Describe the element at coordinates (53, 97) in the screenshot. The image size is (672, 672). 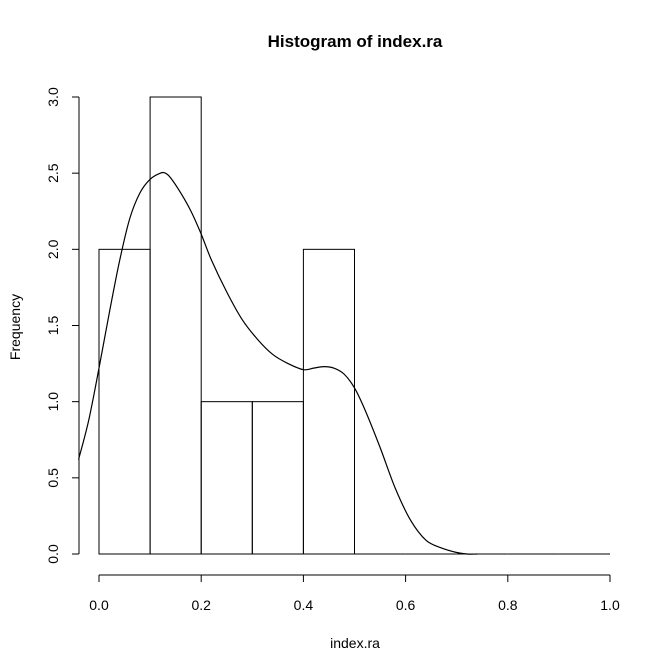
I see `y-tick-label-6: 3.0` at that location.